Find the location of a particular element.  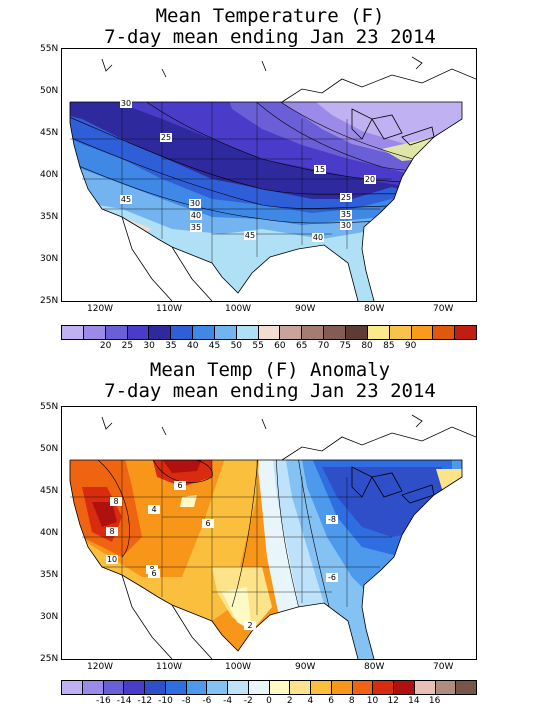

colorbar-label: 8 is located at coordinates (351, 701).